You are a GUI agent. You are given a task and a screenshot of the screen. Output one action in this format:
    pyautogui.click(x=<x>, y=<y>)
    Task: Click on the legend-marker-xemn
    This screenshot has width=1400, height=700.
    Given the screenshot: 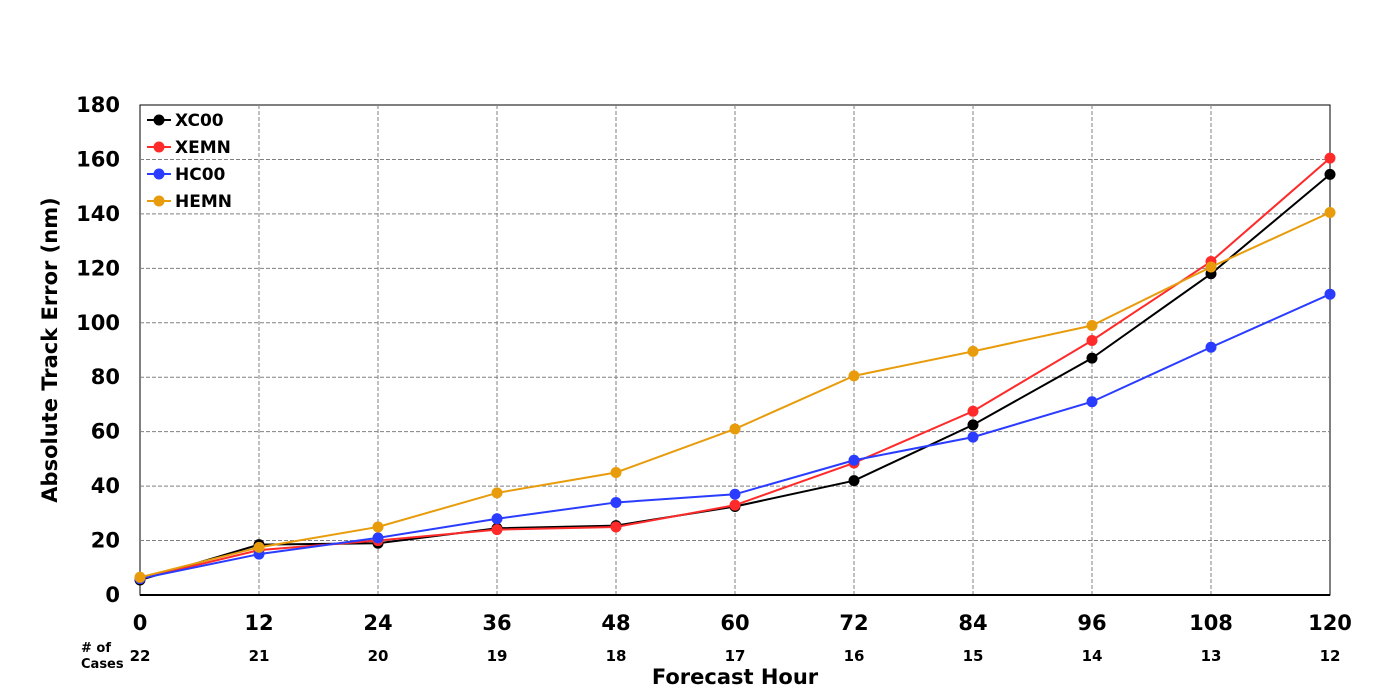 What is the action you would take?
    pyautogui.click(x=159, y=147)
    